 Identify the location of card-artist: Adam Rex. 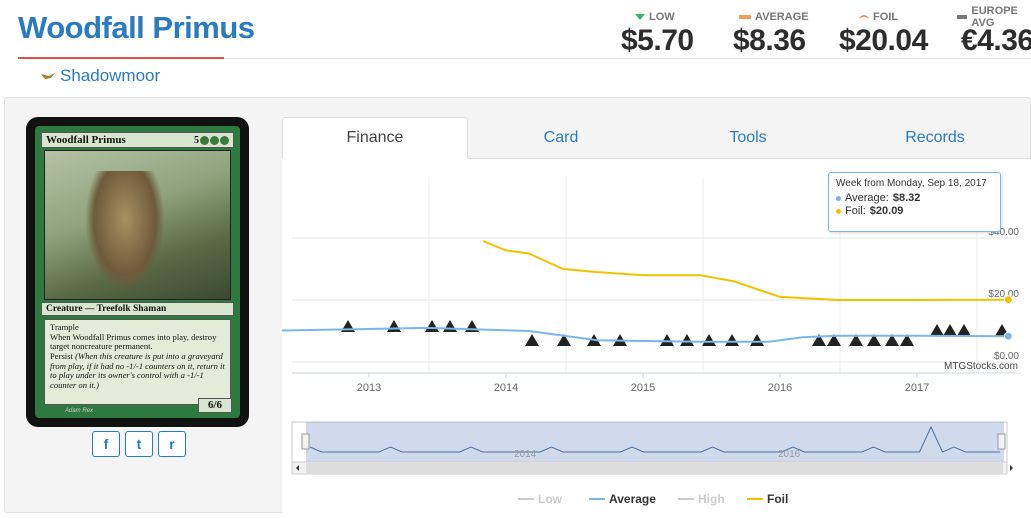
(79, 411).